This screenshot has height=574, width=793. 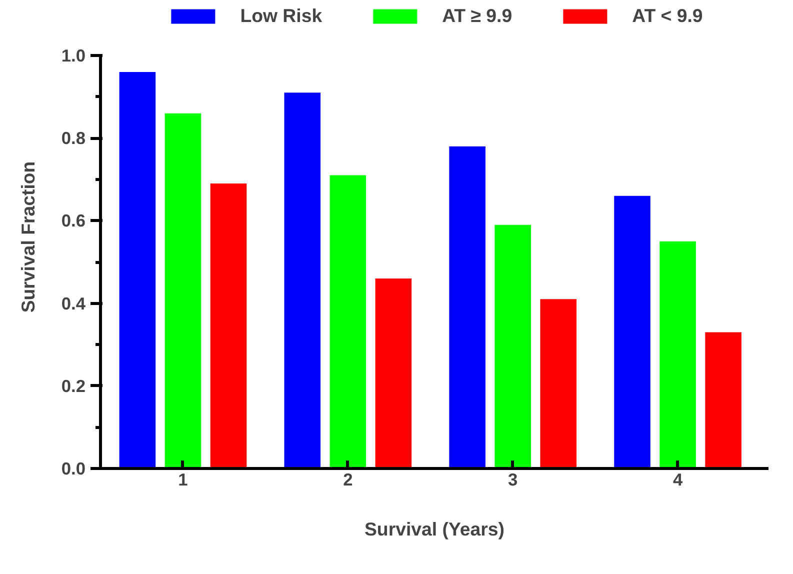 I want to click on legend-label: AT < 9.9, so click(x=667, y=16).